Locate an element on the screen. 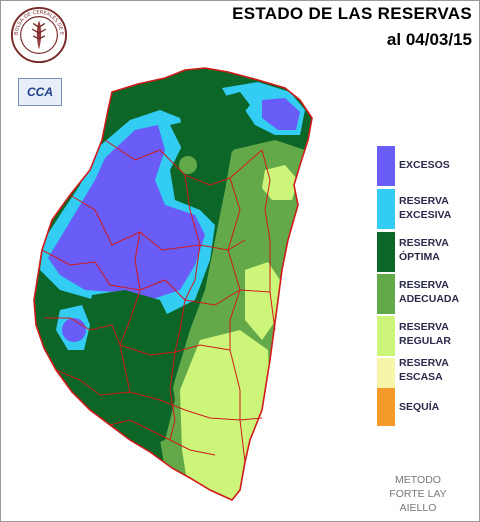 This screenshot has width=480, height=522. legend-label-regular: RESERVA REGULAR is located at coordinates (425, 334).